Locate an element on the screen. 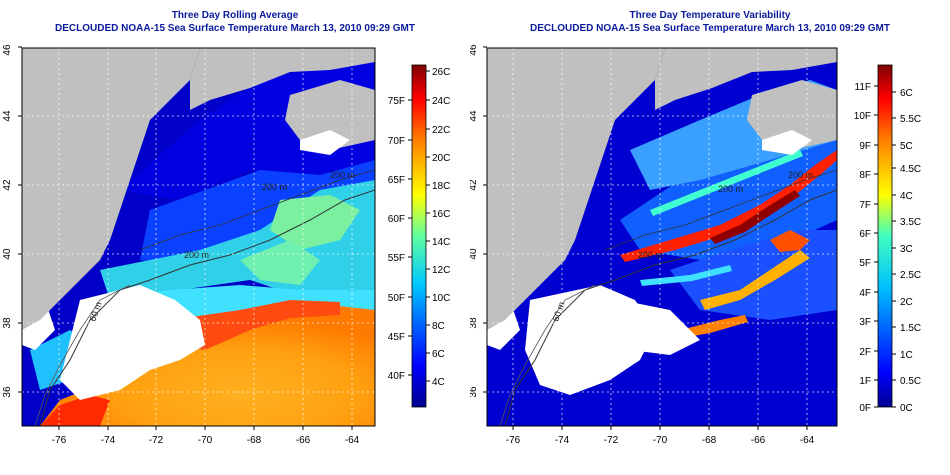 The width and height of the screenshot is (950, 475). colorbar-label: 50F is located at coordinates (396, 298).